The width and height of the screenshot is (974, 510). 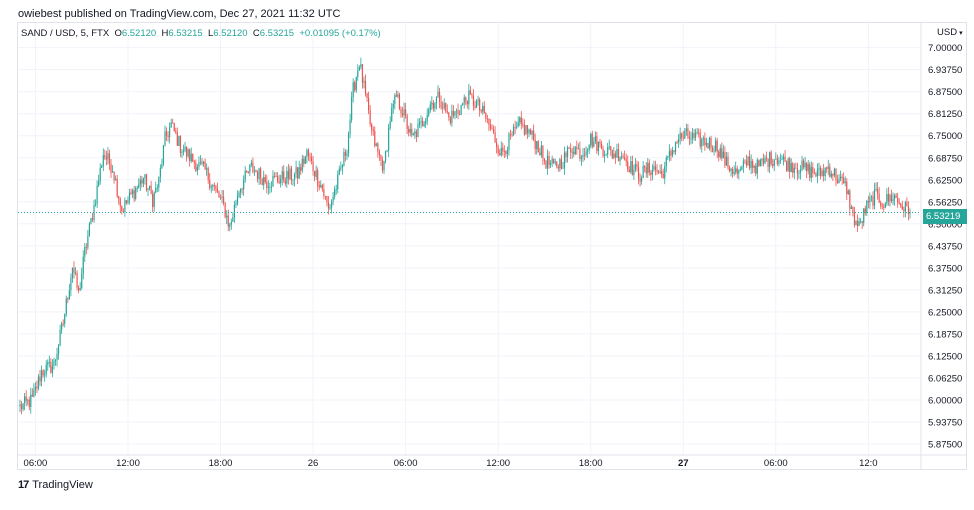 What do you see at coordinates (945, 224) in the screenshot?
I see `y-tick-label: 6.50000` at bounding box center [945, 224].